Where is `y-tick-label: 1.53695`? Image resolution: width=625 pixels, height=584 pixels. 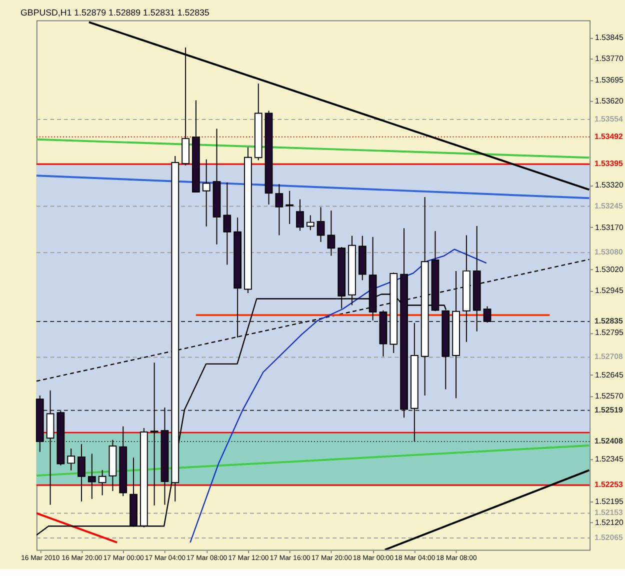
y-tick-label: 1.53695 is located at coordinates (609, 79).